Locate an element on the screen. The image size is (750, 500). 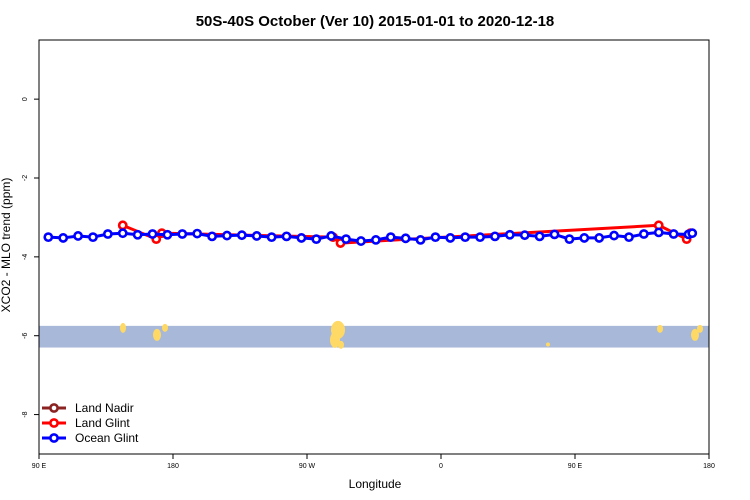
legend-label: Land Glint is located at coordinates (102, 423).